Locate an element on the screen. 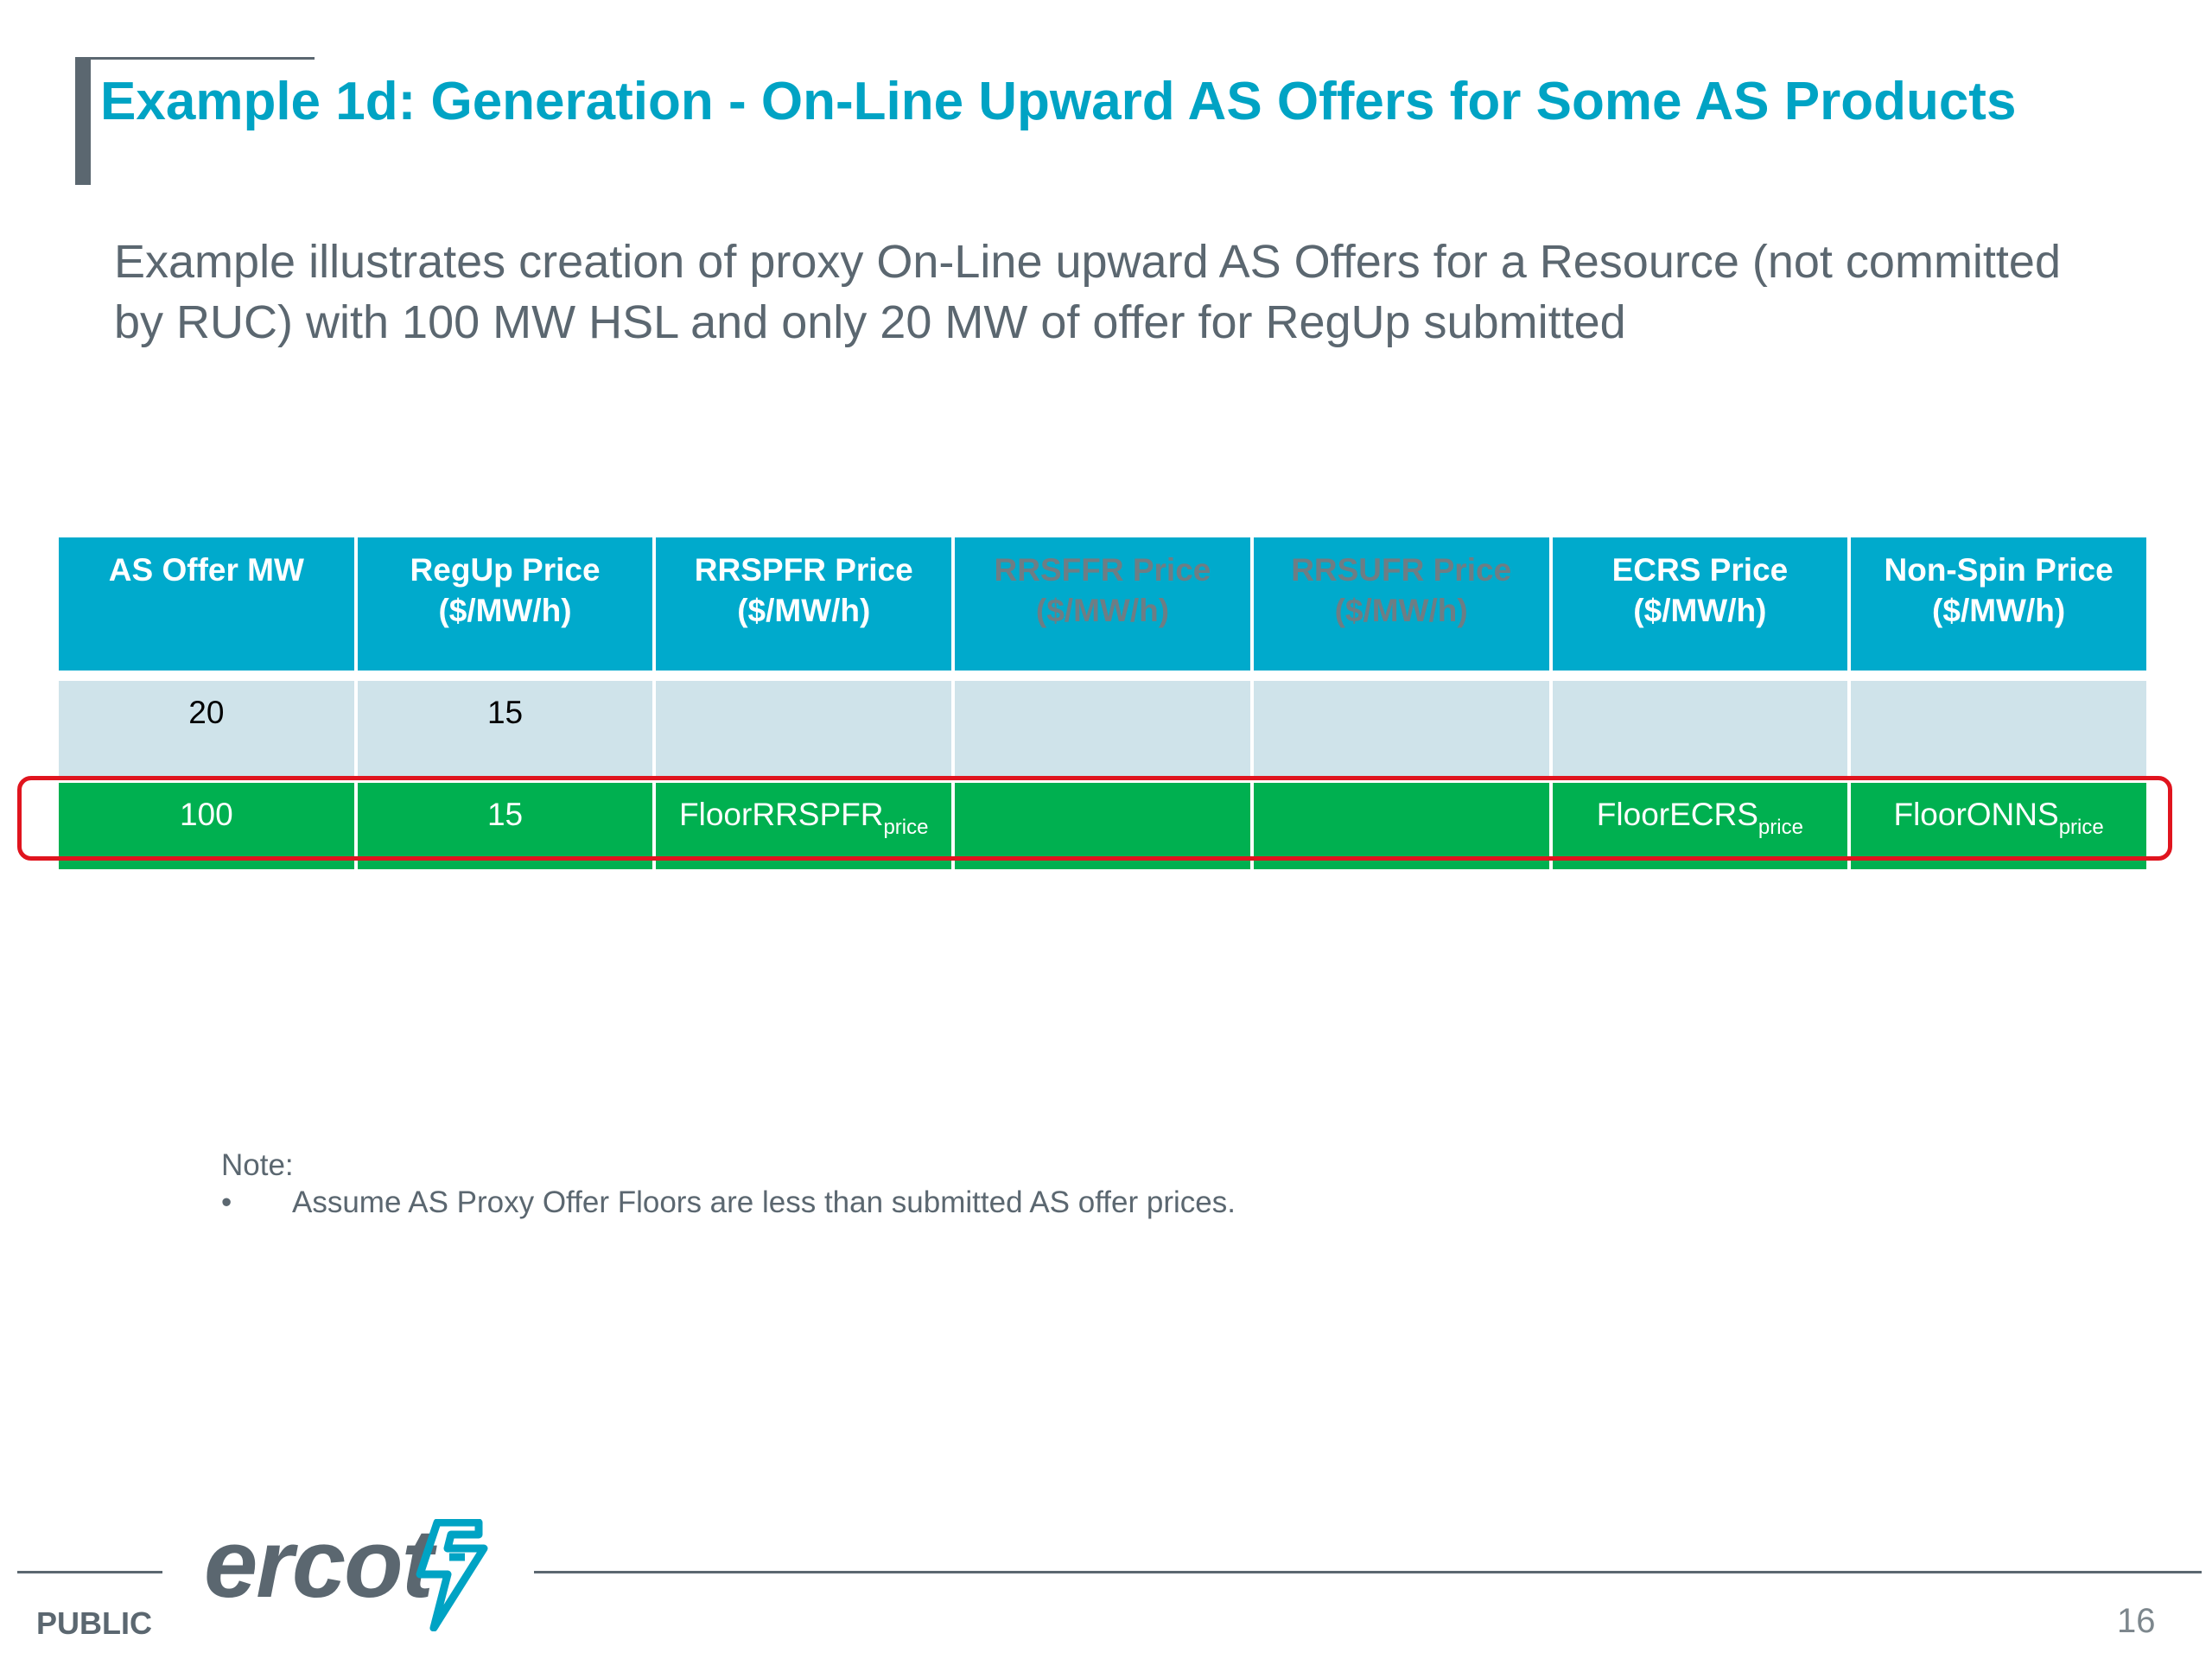 The image size is (2212, 1659). header-rrspfr-price: RRSPFR Price ($/MW/h) is located at coordinates (804, 609).